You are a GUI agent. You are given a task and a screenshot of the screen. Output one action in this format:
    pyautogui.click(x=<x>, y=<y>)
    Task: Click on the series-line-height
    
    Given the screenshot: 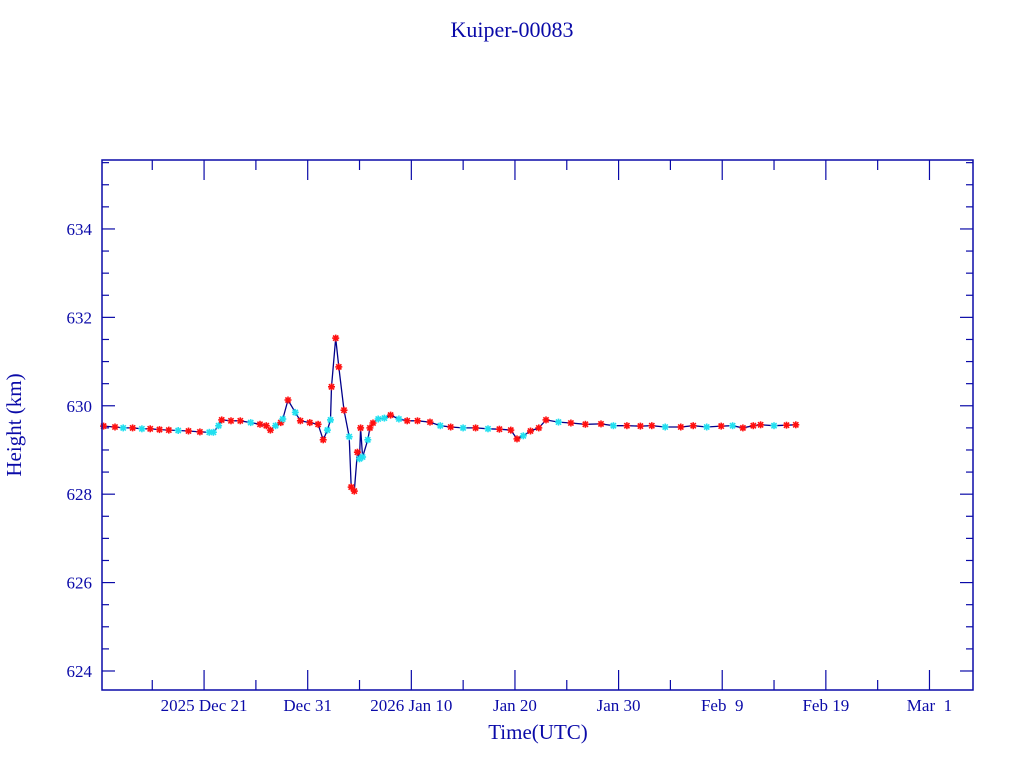 What is the action you would take?
    pyautogui.click(x=449, y=415)
    